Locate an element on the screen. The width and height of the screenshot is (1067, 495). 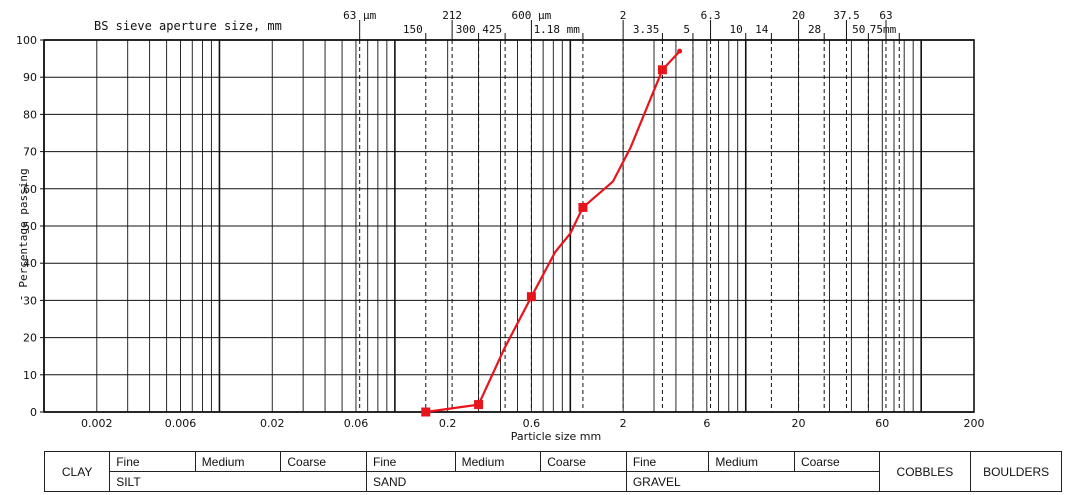
sieve-label: 3.35 is located at coordinates (646, 29).